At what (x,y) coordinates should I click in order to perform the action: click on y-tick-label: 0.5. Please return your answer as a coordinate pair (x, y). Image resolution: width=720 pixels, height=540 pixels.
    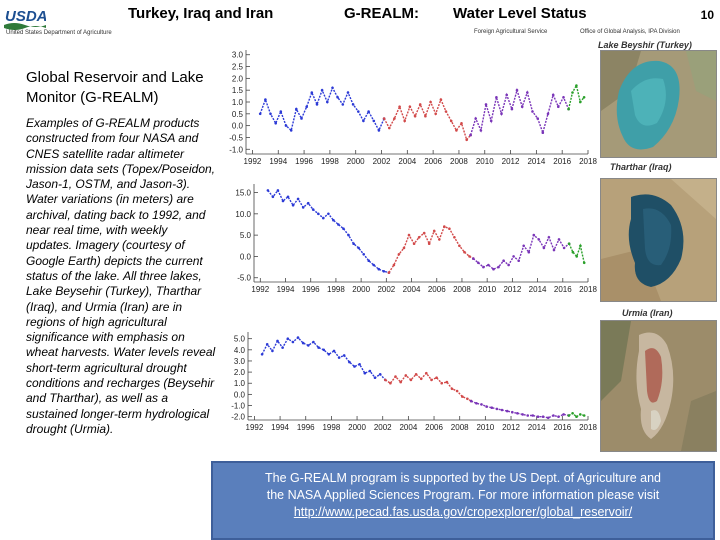
    Looking at the image, I should click on (238, 114).